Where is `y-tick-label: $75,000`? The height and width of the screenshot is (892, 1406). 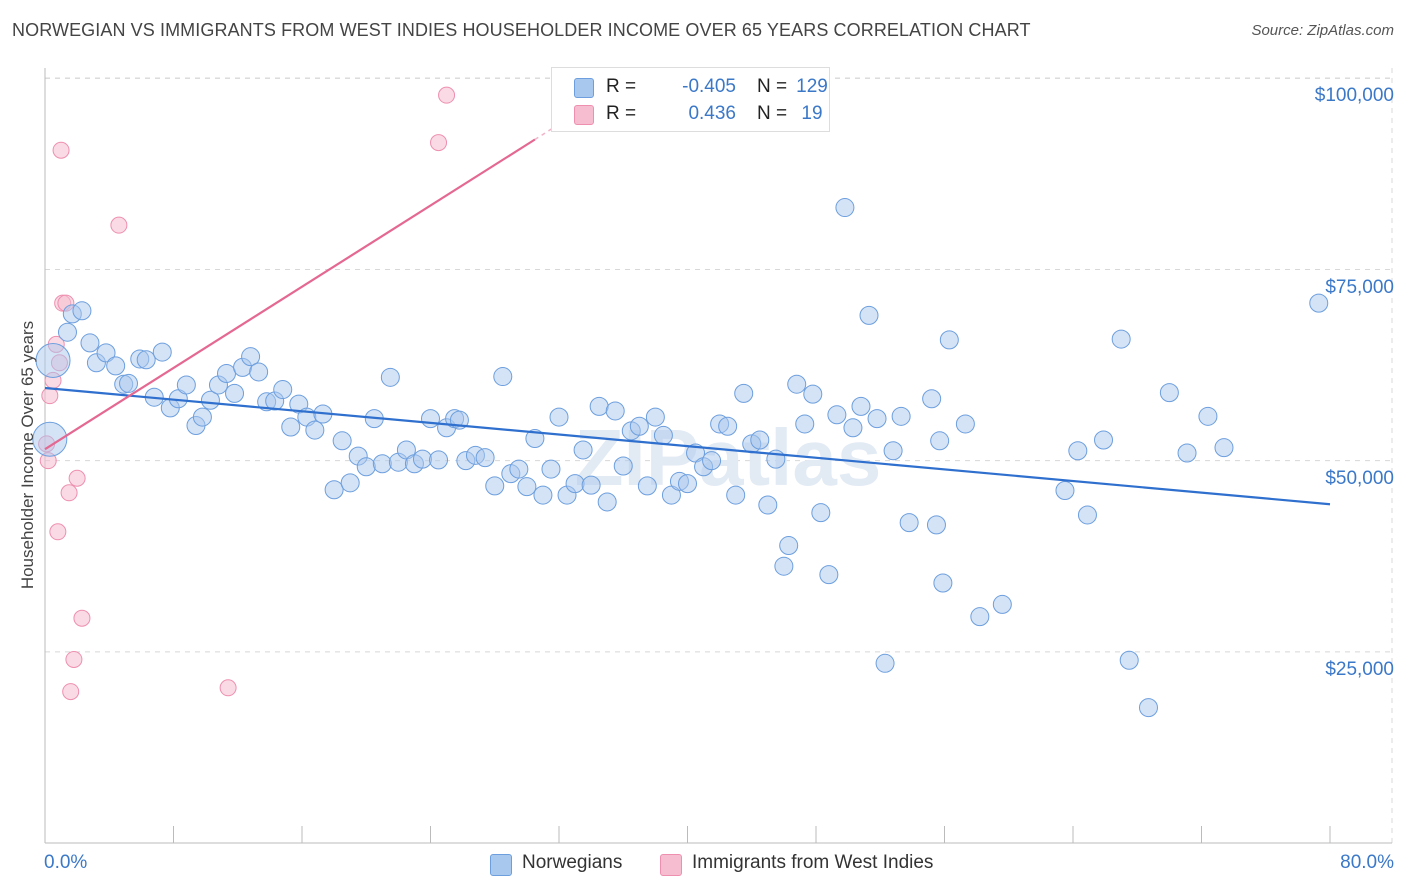 y-tick-label: $75,000 is located at coordinates (1359, 287).